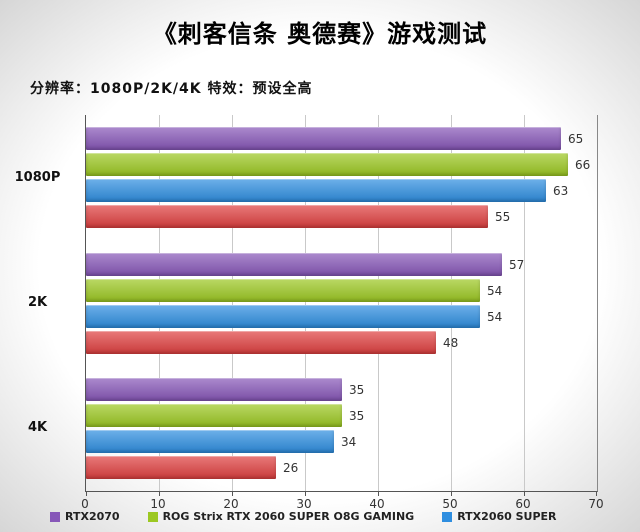 The height and width of the screenshot is (532, 640). What do you see at coordinates (37, 177) in the screenshot?
I see `y-axis-label: 1080P` at bounding box center [37, 177].